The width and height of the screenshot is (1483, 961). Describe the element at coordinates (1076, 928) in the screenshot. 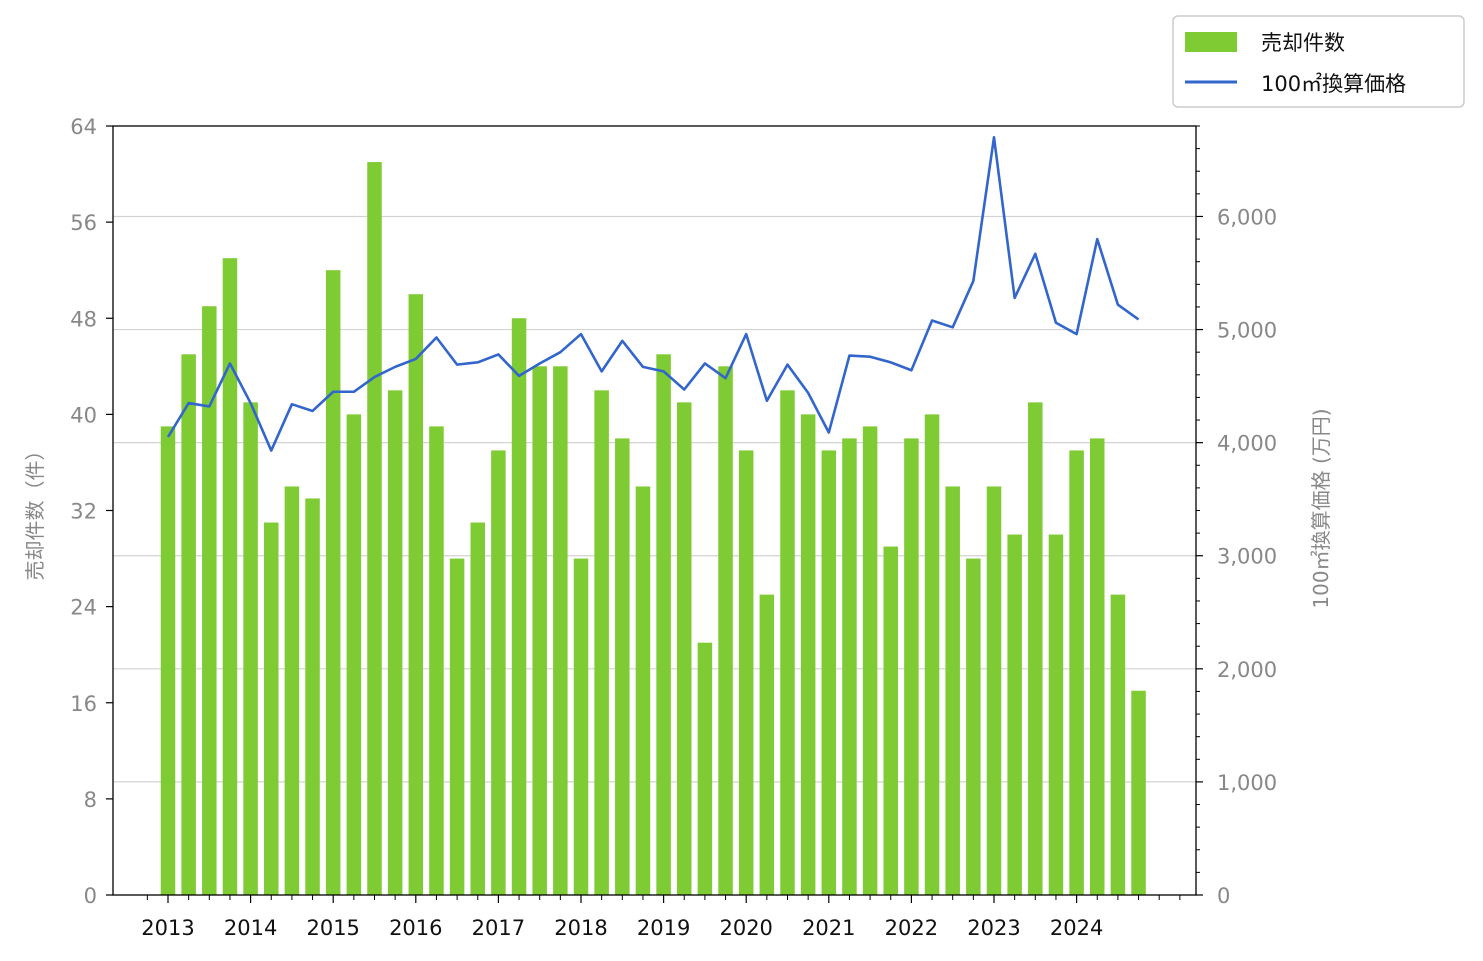

I see `x-tick-label: 2024` at that location.